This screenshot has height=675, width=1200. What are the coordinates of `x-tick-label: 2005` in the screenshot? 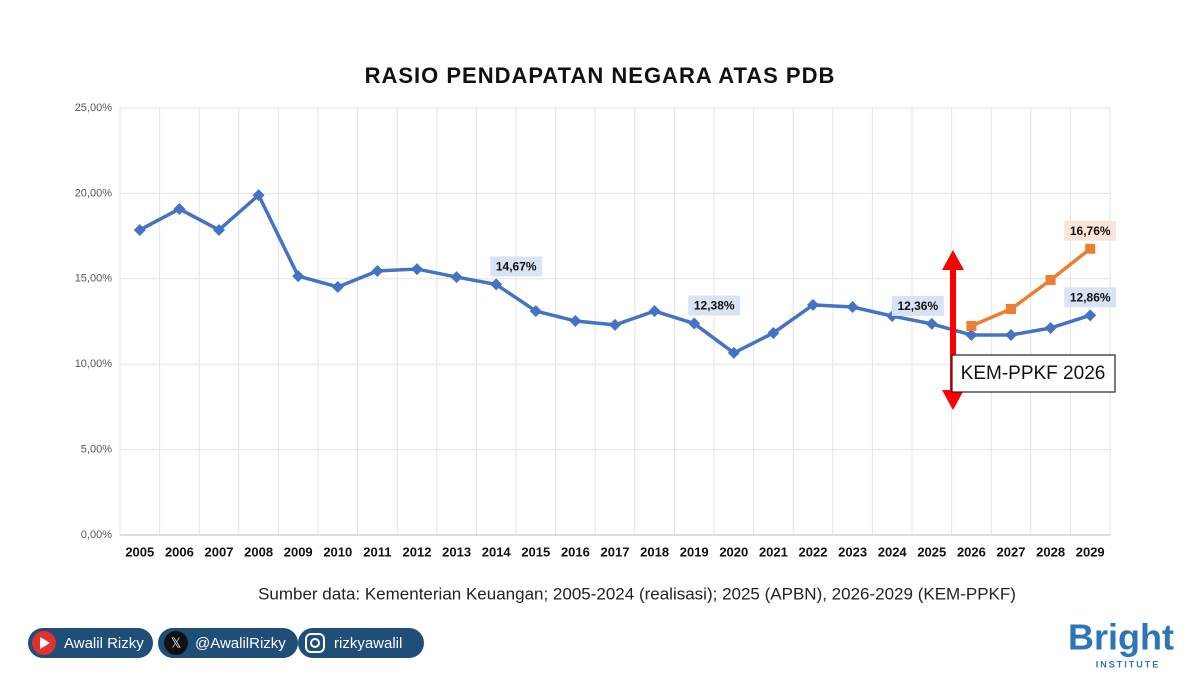 It's located at (139, 551).